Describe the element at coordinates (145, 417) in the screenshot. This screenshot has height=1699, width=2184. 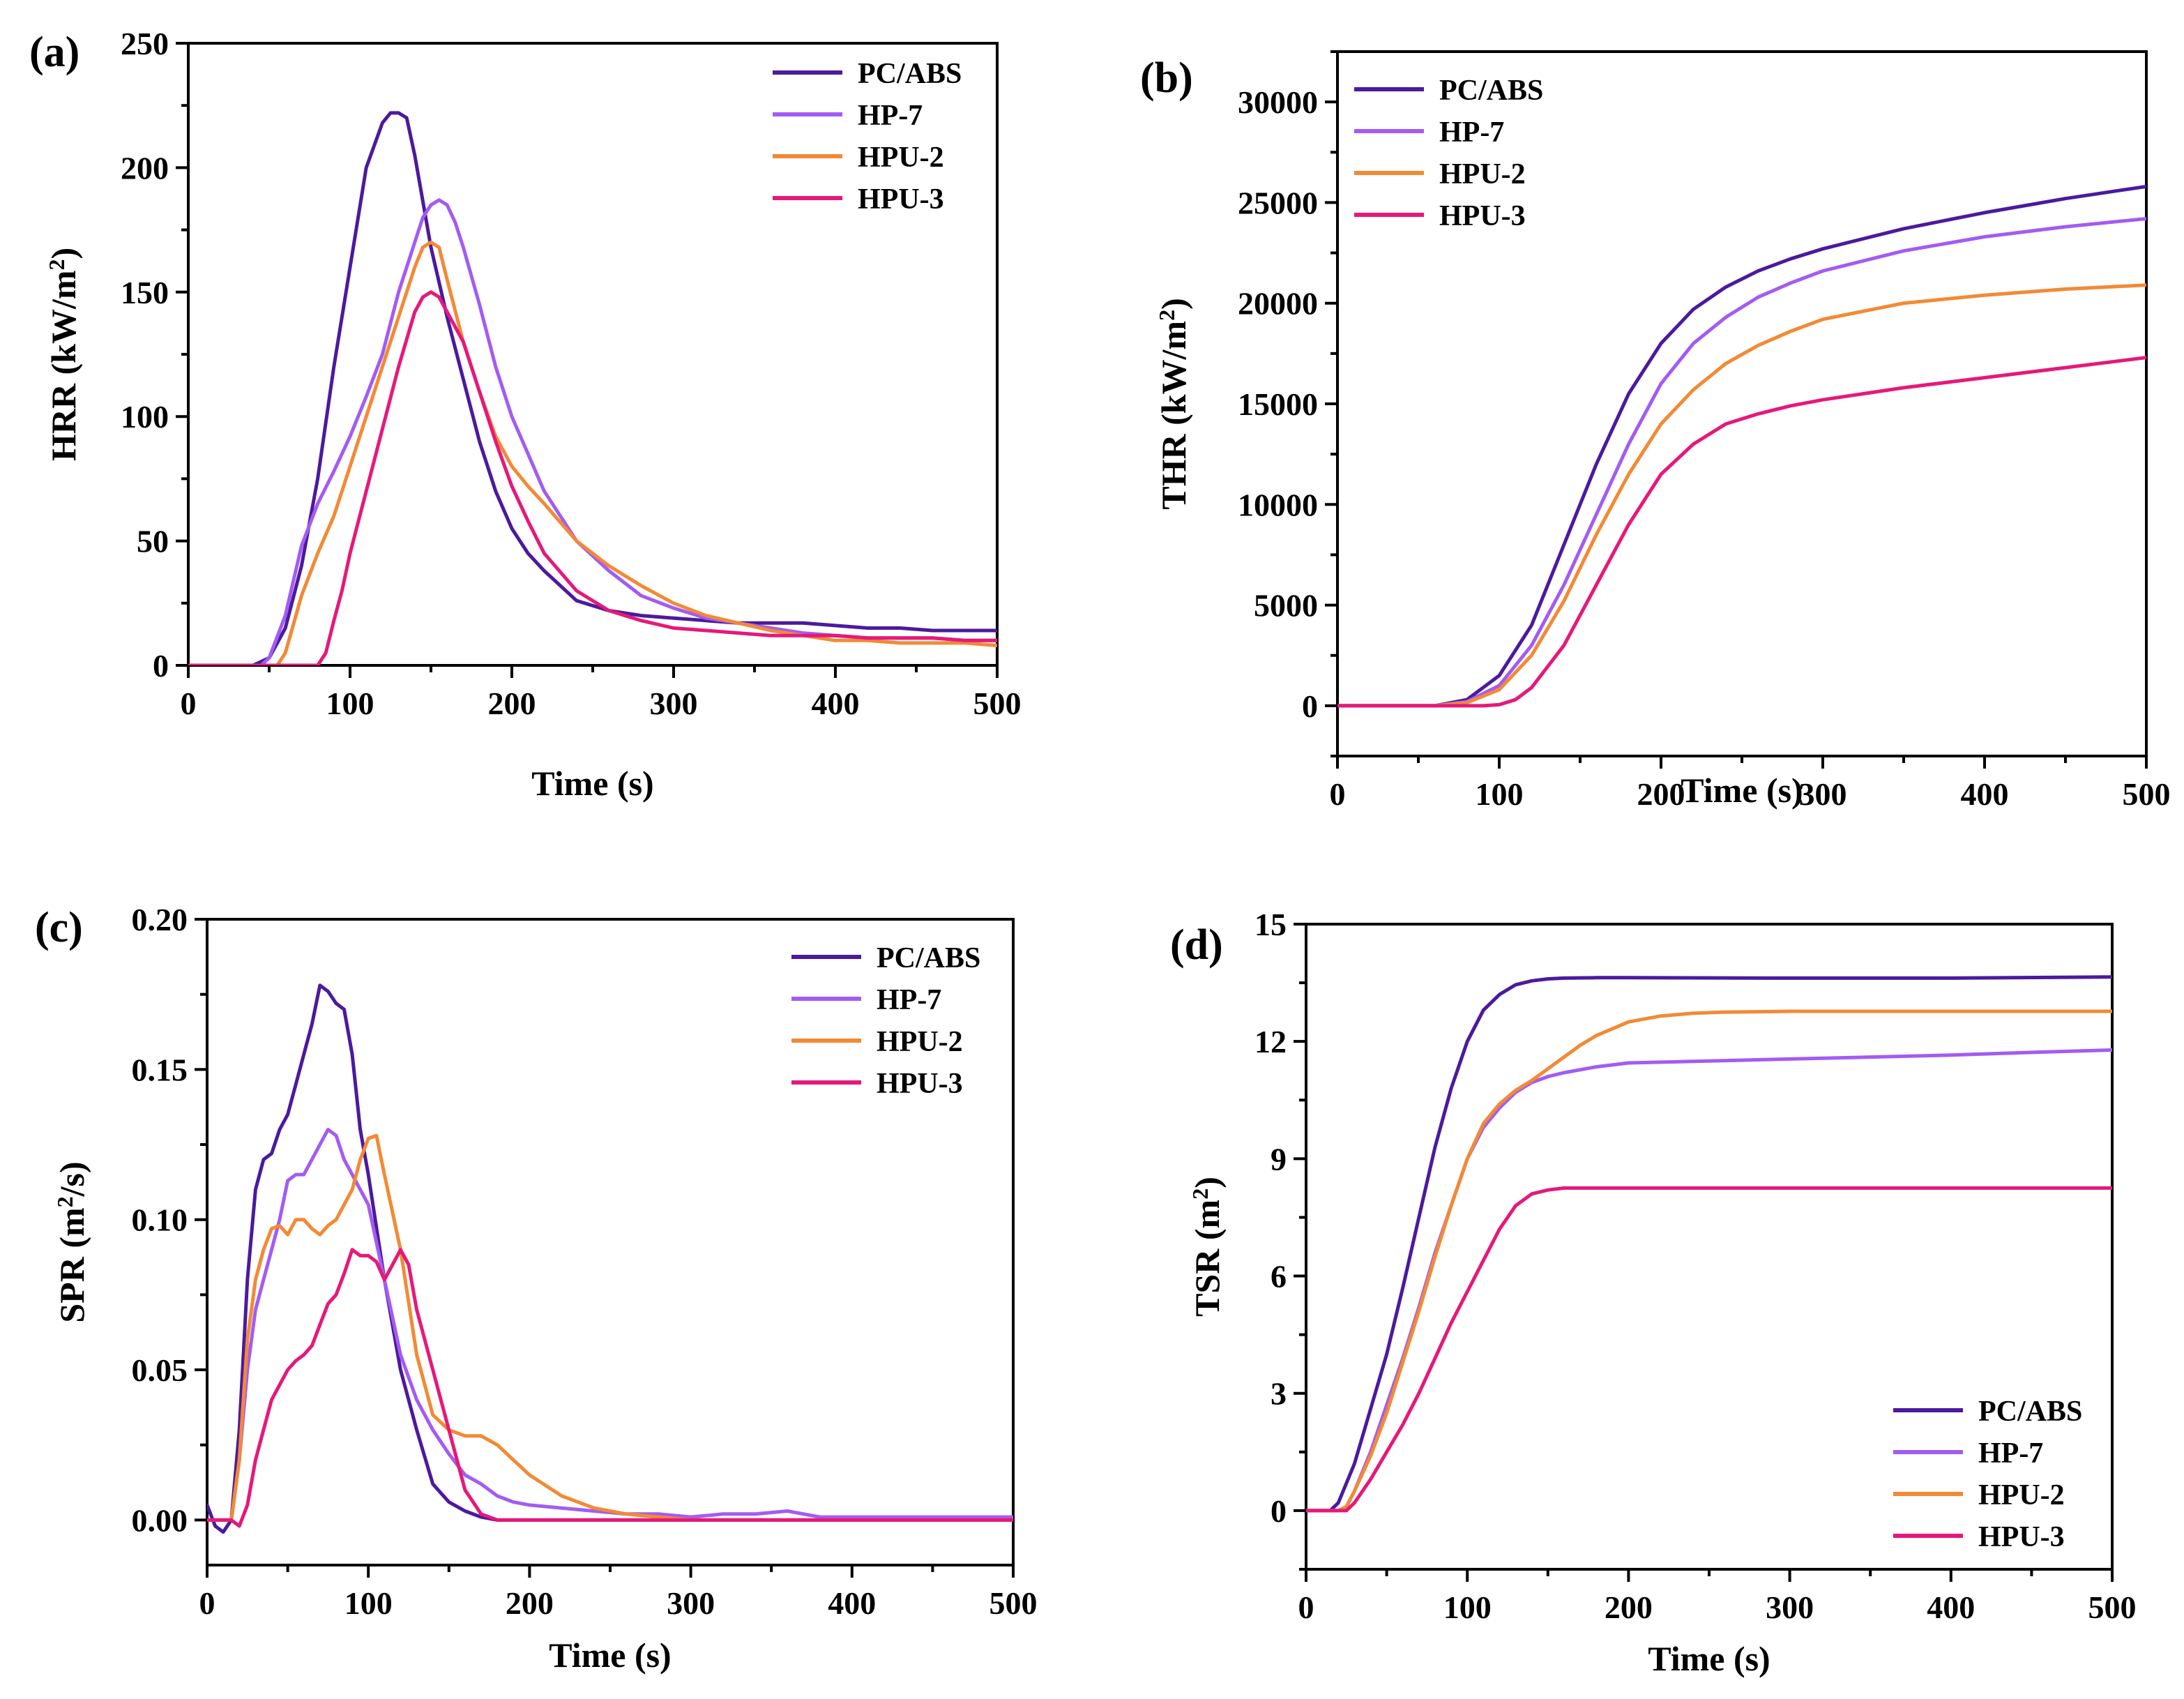
I see `y-tick-label: 100` at that location.